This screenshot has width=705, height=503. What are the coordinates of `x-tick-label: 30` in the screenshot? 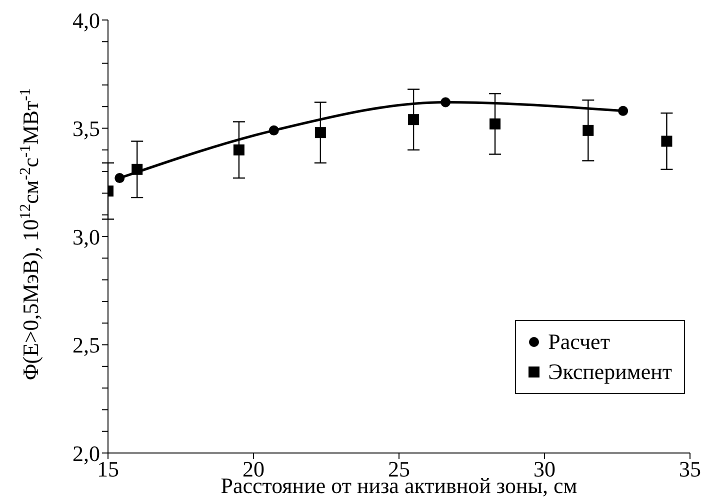 It's located at (545, 469).